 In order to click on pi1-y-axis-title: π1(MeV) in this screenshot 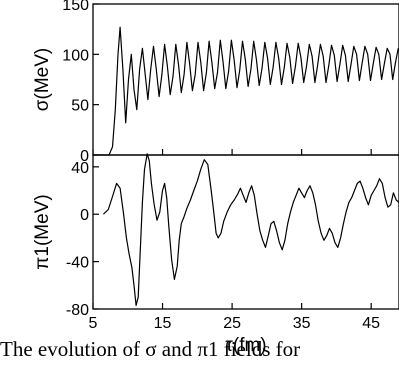, I will do `click(42, 231)`.